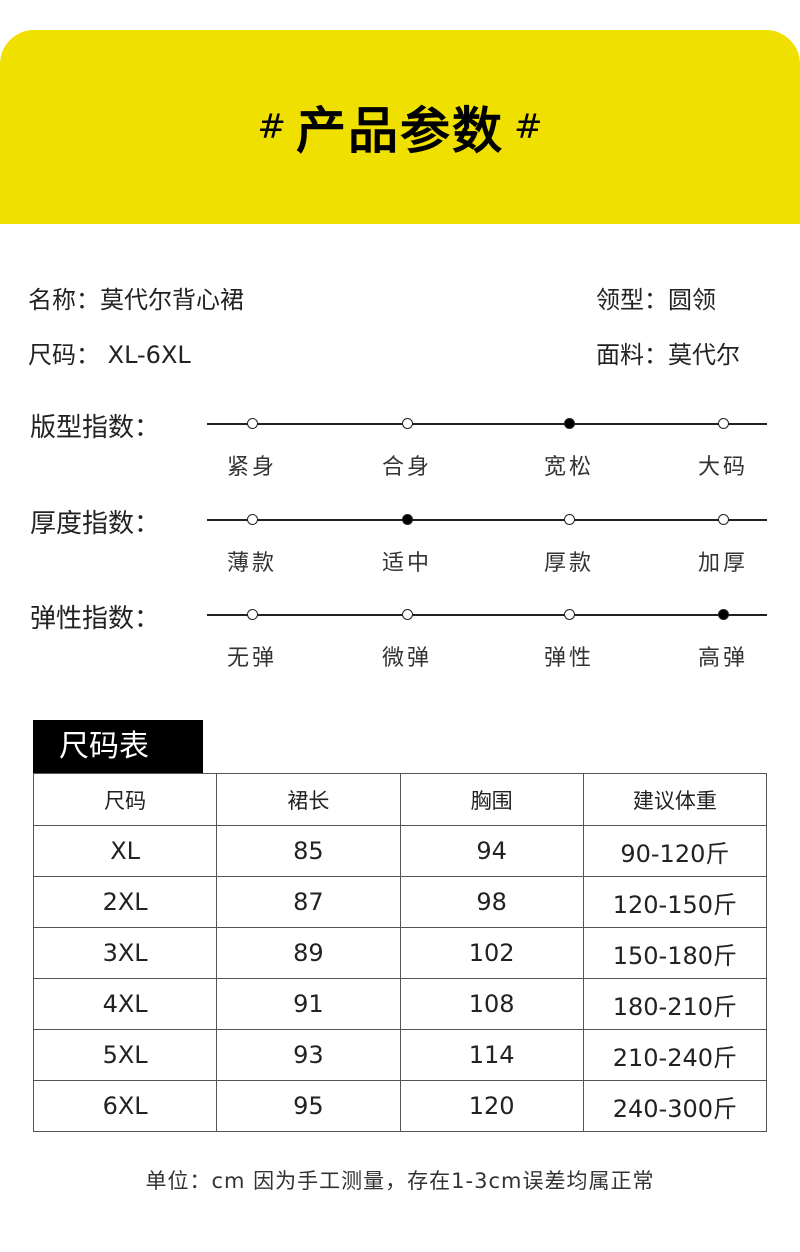 This screenshot has width=800, height=1252. Describe the element at coordinates (491, 1004) in the screenshot. I see `table-cell: 108` at that location.